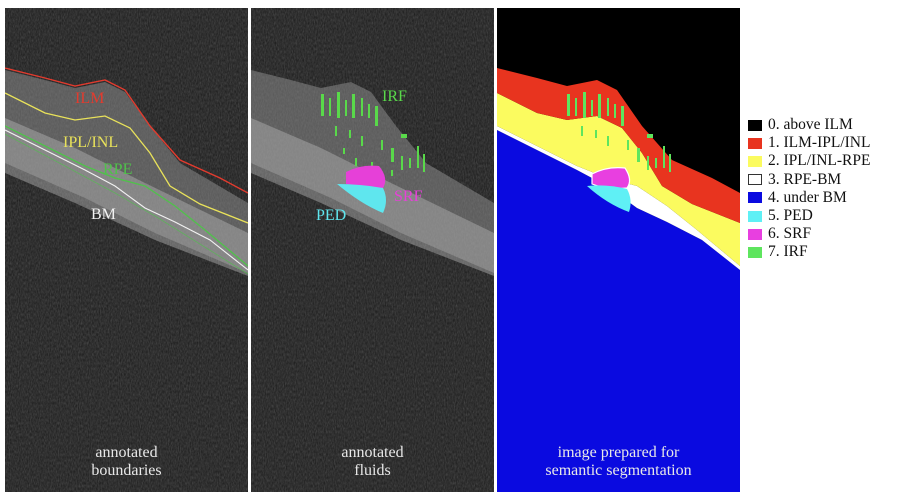  I want to click on legend-item: 3. RPE-BM, so click(828, 180).